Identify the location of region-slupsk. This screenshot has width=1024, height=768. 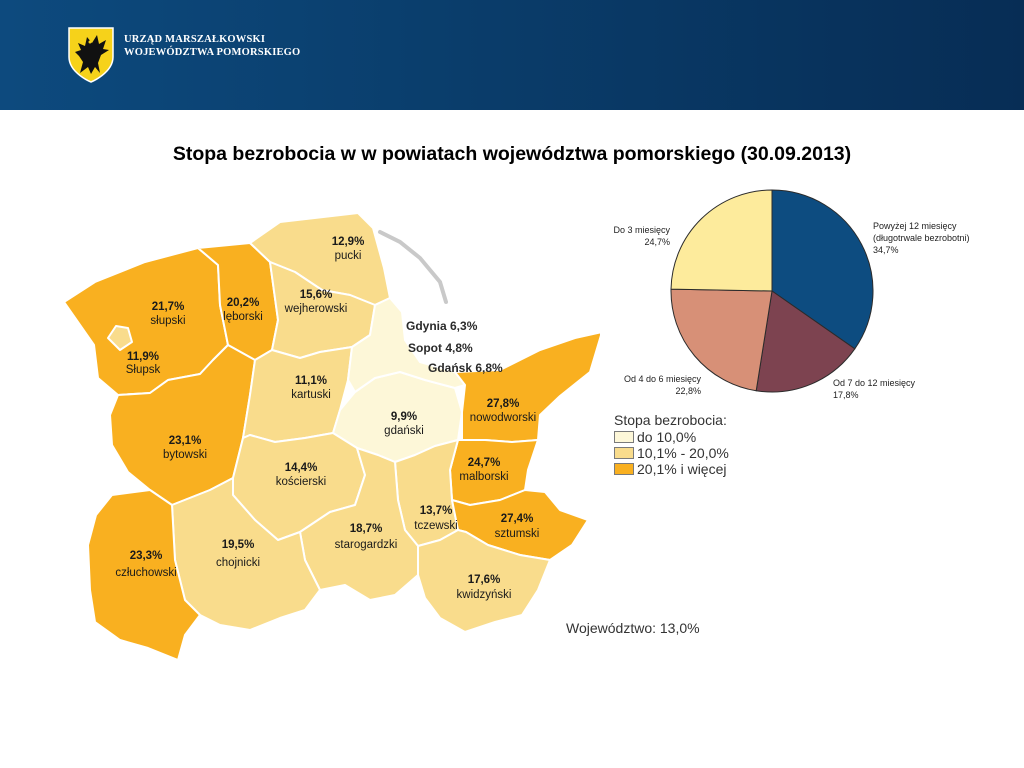
(120, 338).